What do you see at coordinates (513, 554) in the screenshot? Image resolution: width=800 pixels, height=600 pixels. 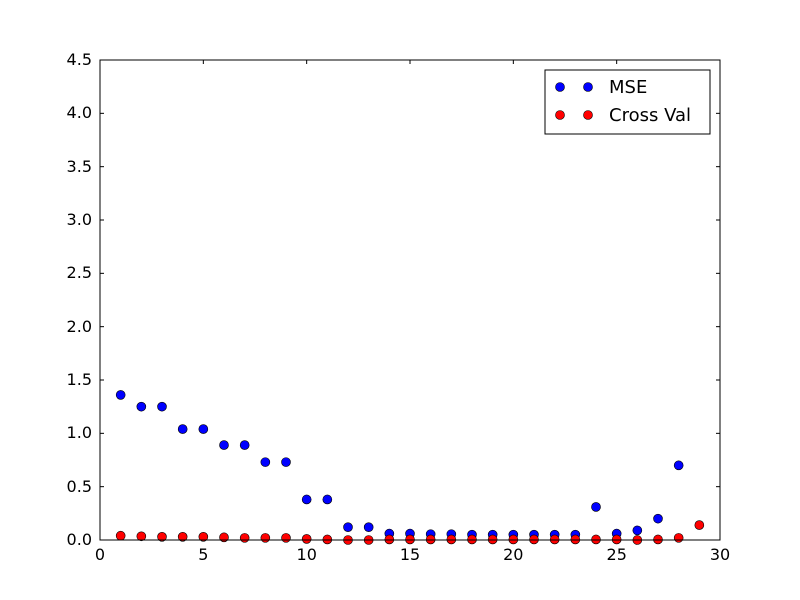 I see `x-tick-label: 20` at bounding box center [513, 554].